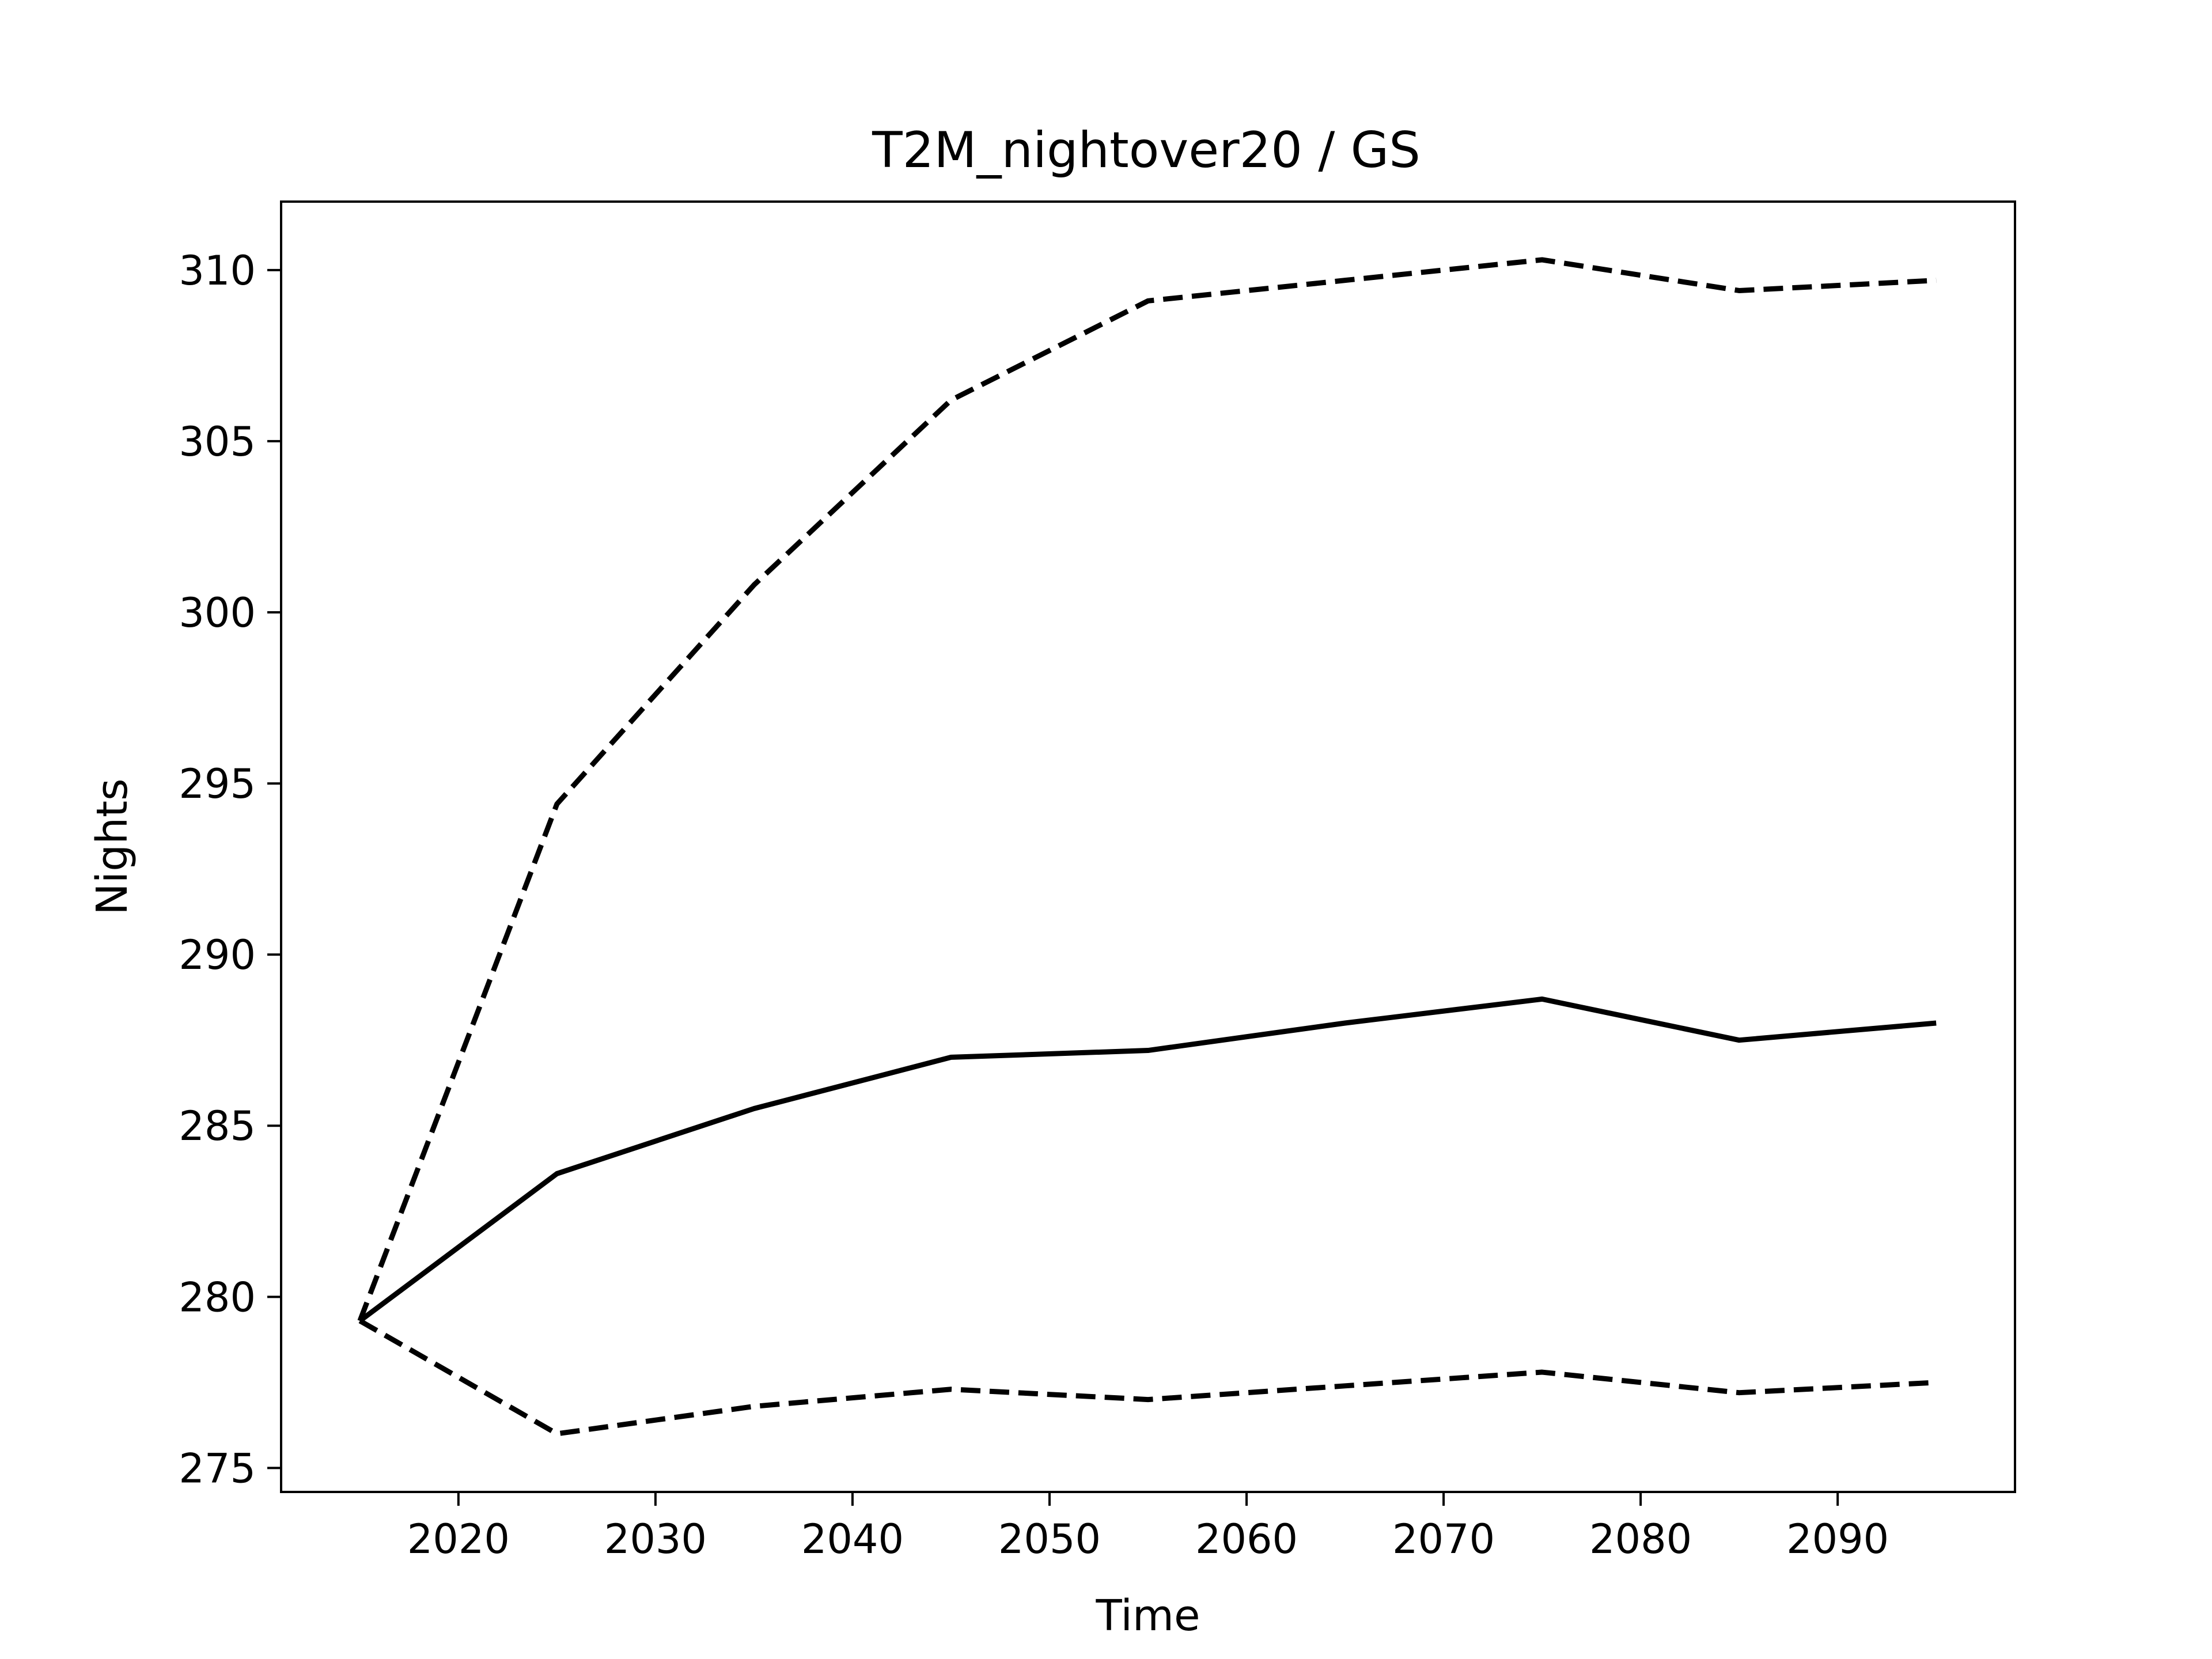  What do you see at coordinates (217, 613) in the screenshot?
I see `y-tick-label: 300` at bounding box center [217, 613].